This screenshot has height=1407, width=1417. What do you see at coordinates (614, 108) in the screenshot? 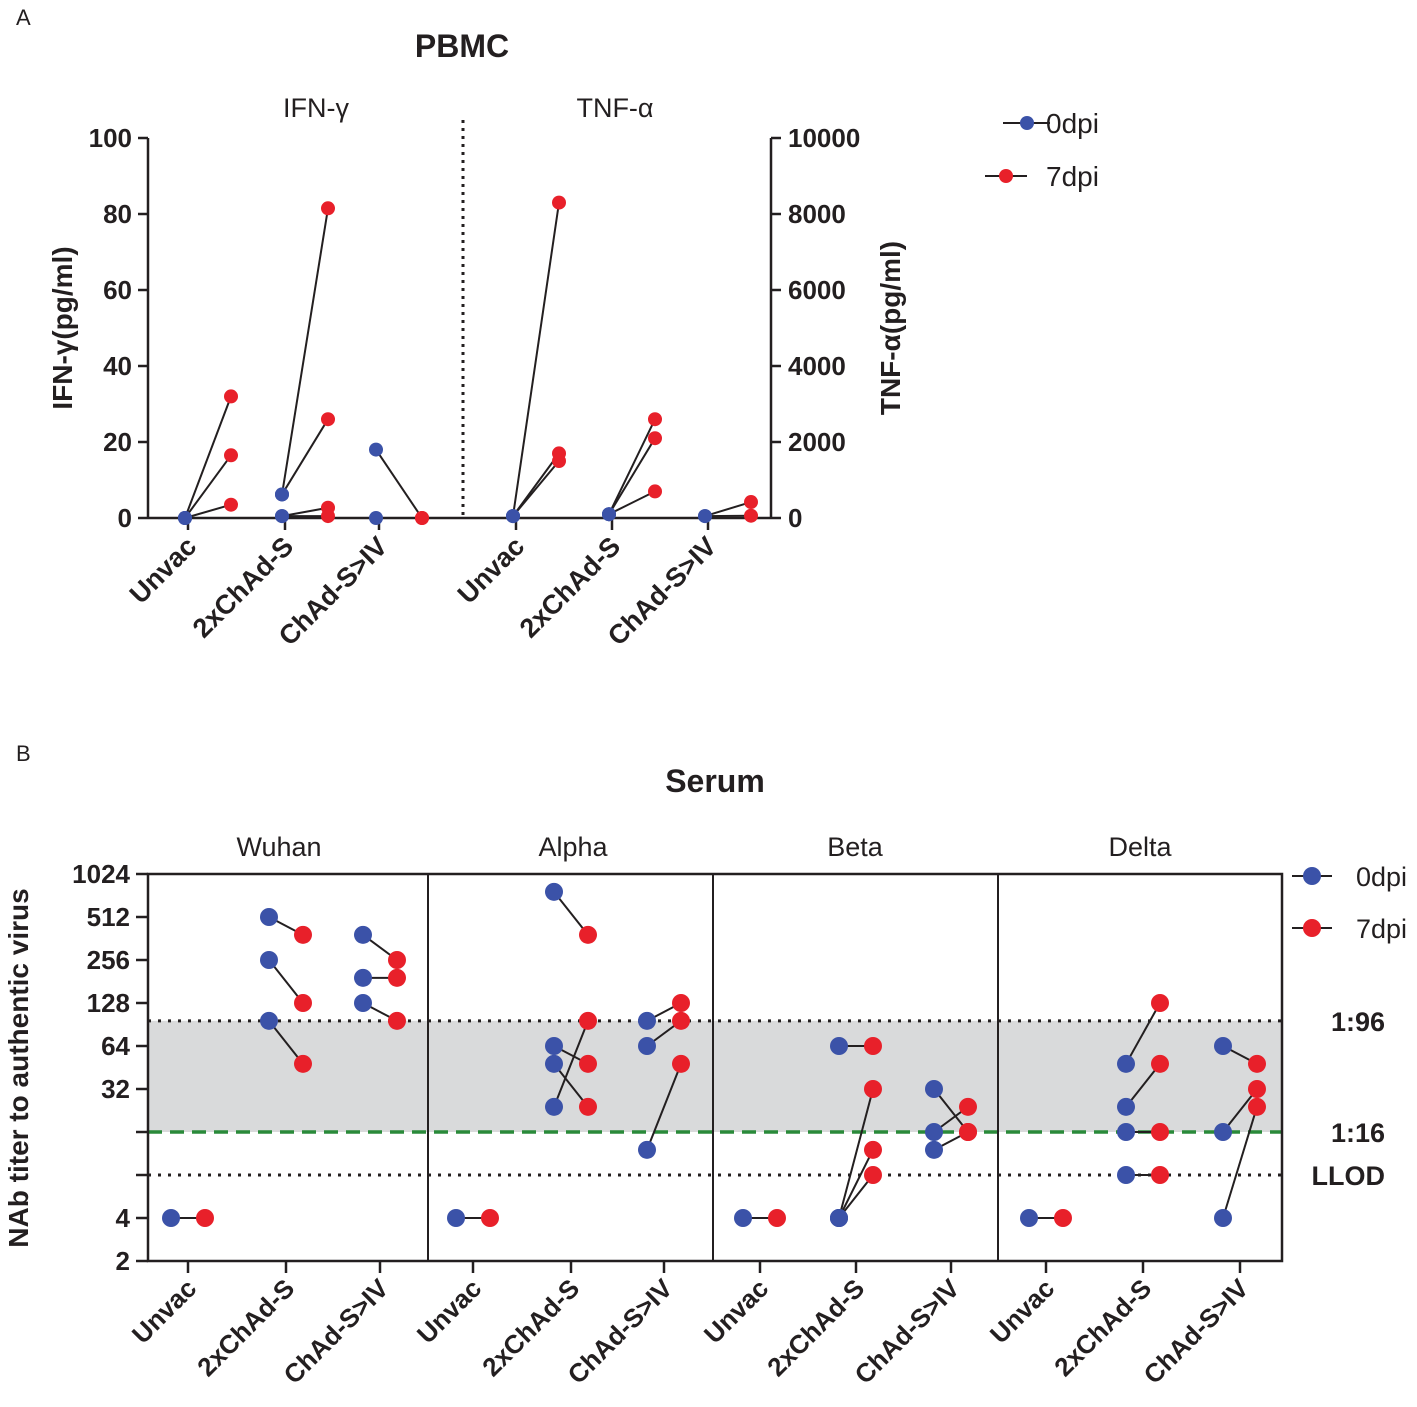
I see `subpanel-tnf-title: TNF-α` at bounding box center [614, 108].